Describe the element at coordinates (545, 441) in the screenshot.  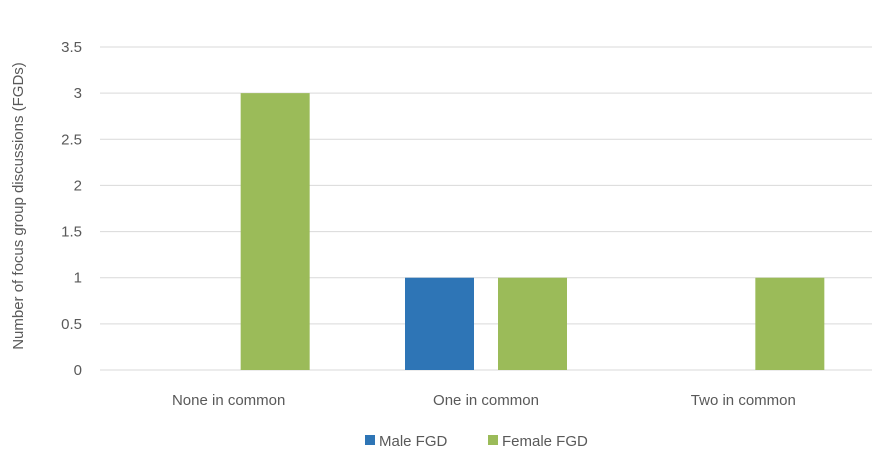
I see `legend-label: Female FGD` at that location.